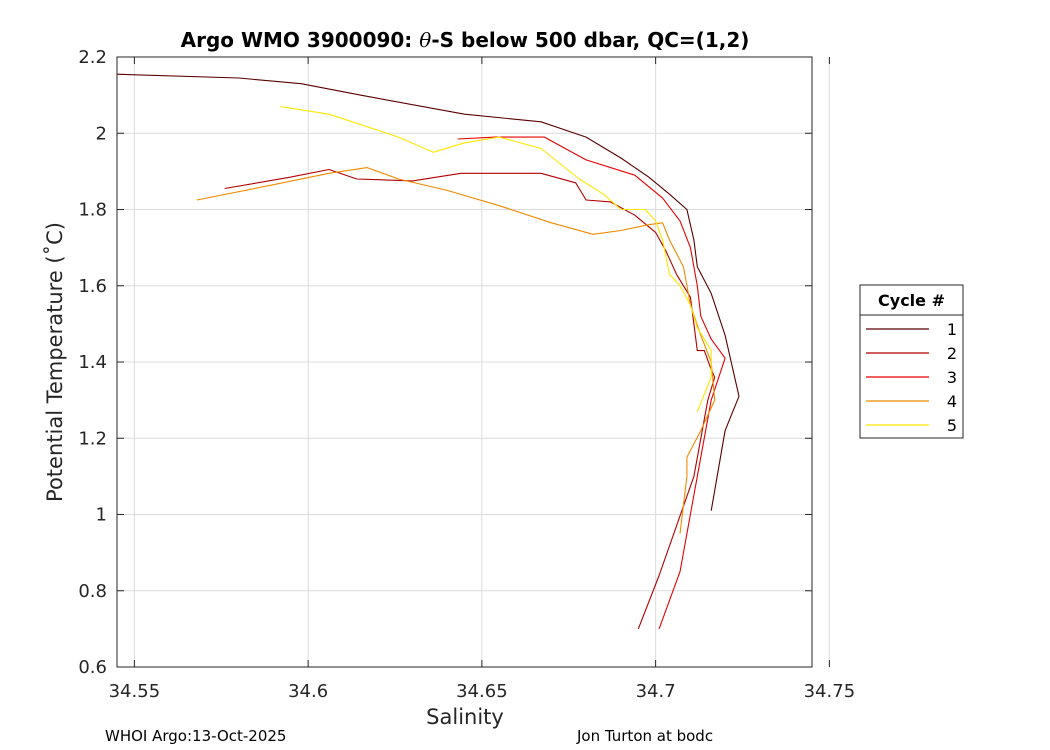  What do you see at coordinates (92, 57) in the screenshot?
I see `y-tick-label: 2.2` at bounding box center [92, 57].